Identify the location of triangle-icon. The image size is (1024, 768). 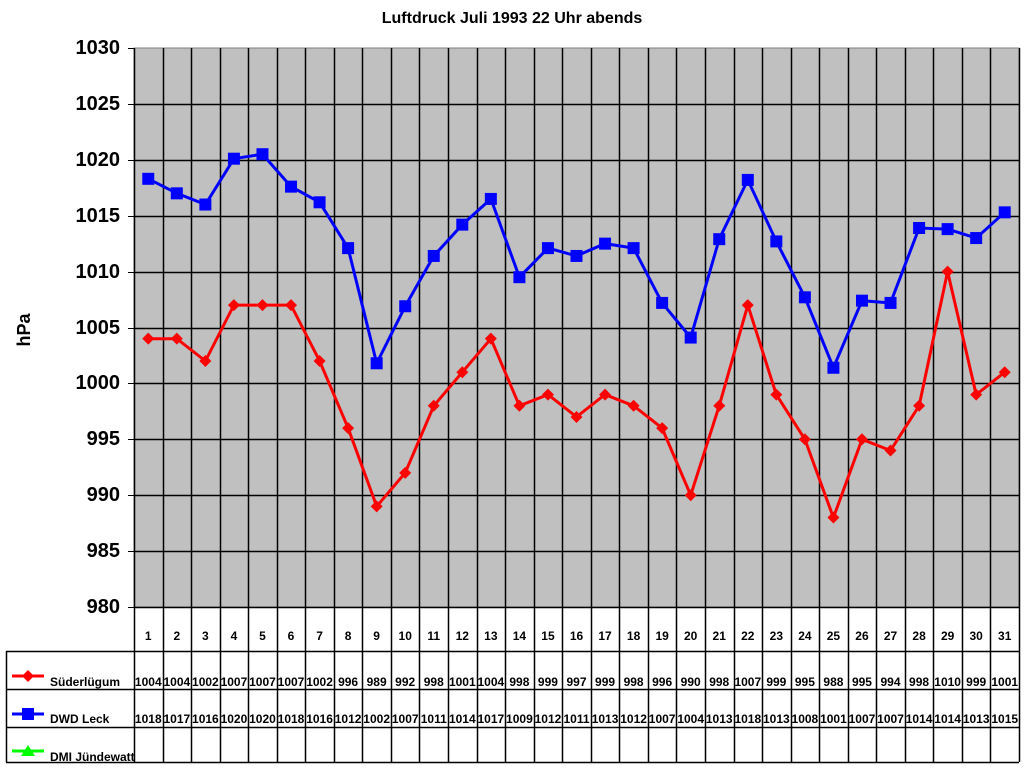
(28, 750).